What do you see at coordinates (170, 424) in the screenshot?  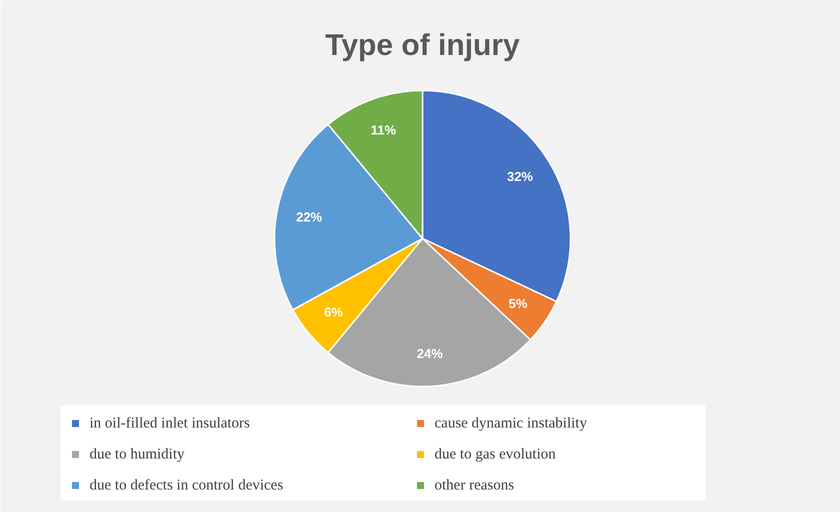 I see `legend-label: in oil-filled inlet insulators` at bounding box center [170, 424].